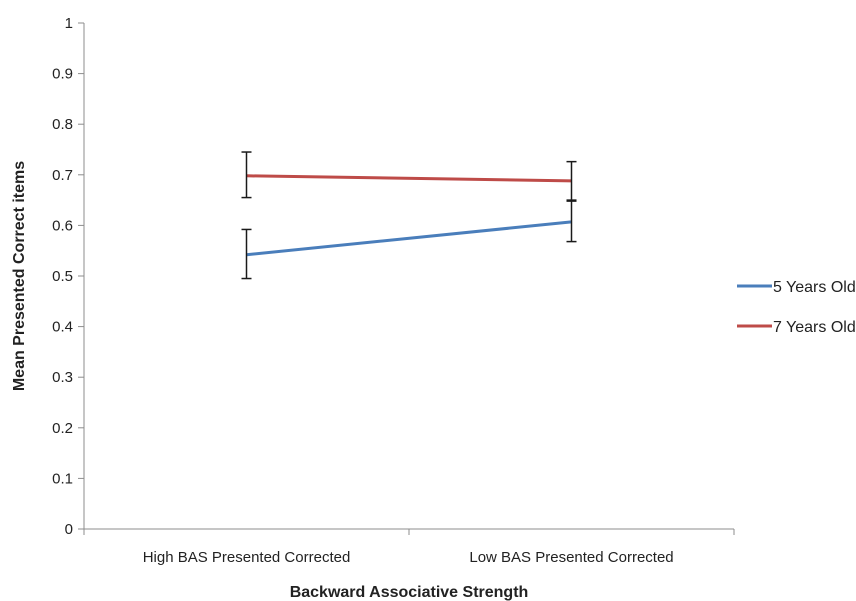 The width and height of the screenshot is (856, 601). Describe the element at coordinates (409, 215) in the screenshot. I see `series-layer` at that location.